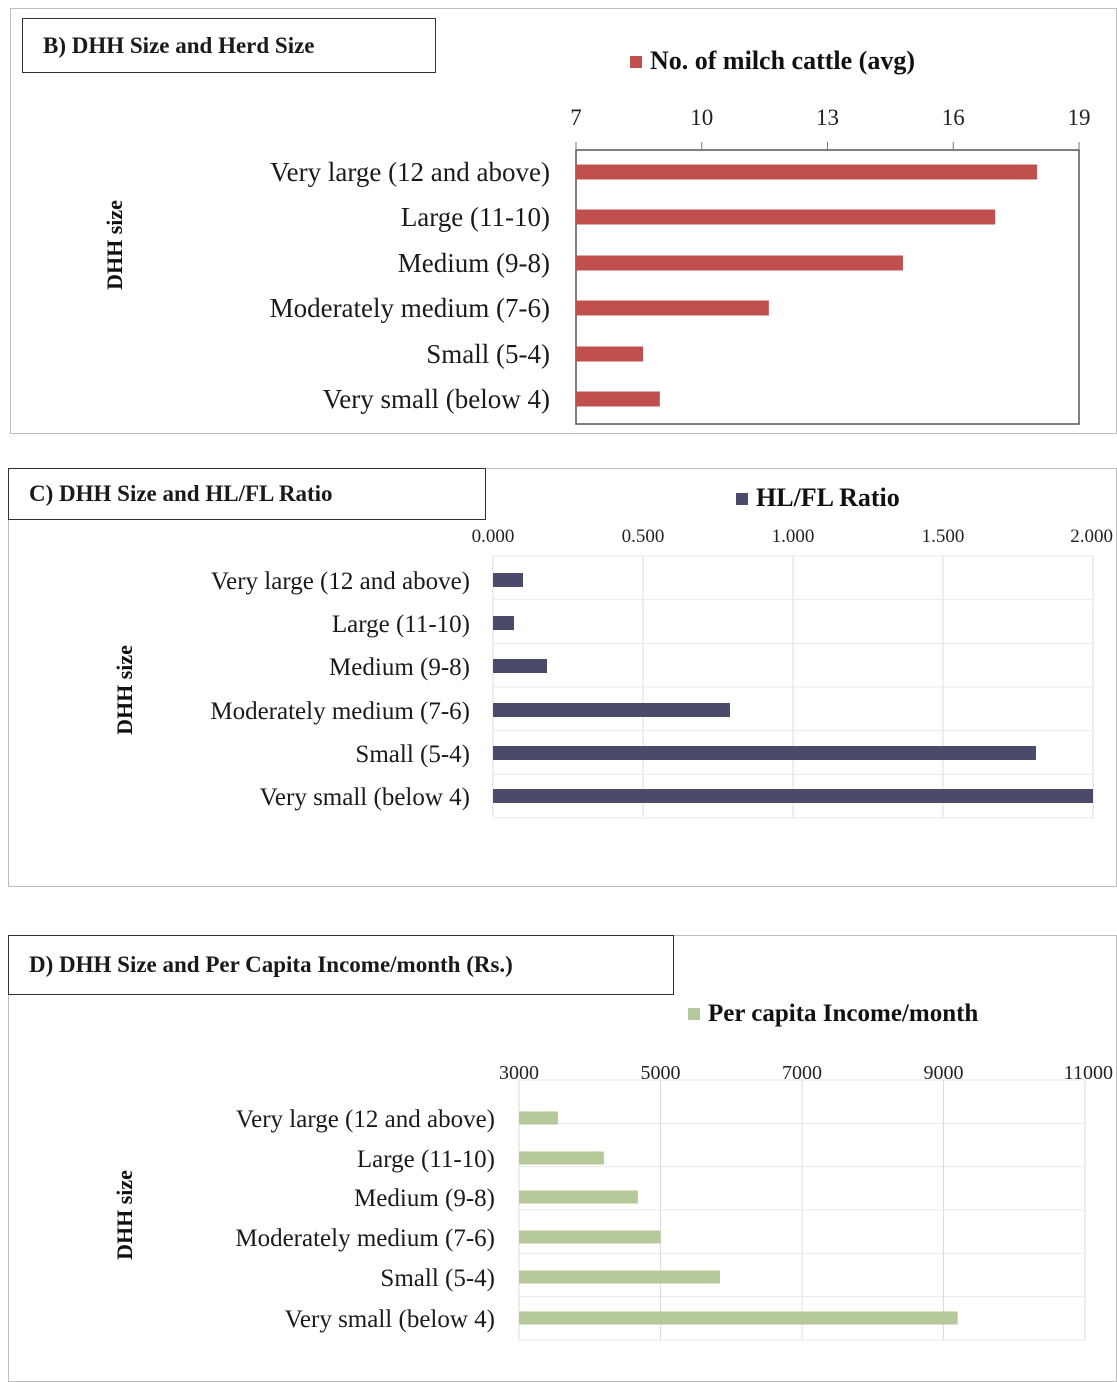 Image resolution: width=1117 pixels, height=1382 pixels. I want to click on legend-label: HL/FL Ratio, so click(828, 497).